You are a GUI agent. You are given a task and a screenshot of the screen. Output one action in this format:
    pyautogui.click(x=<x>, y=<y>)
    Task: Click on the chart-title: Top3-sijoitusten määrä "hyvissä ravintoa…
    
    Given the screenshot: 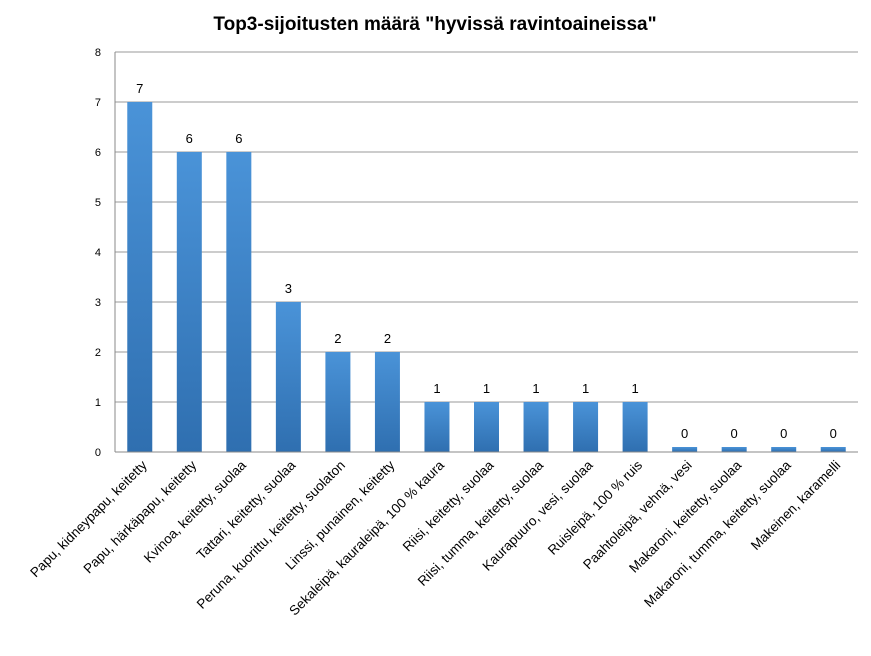 What is the action you would take?
    pyautogui.click(x=434, y=24)
    